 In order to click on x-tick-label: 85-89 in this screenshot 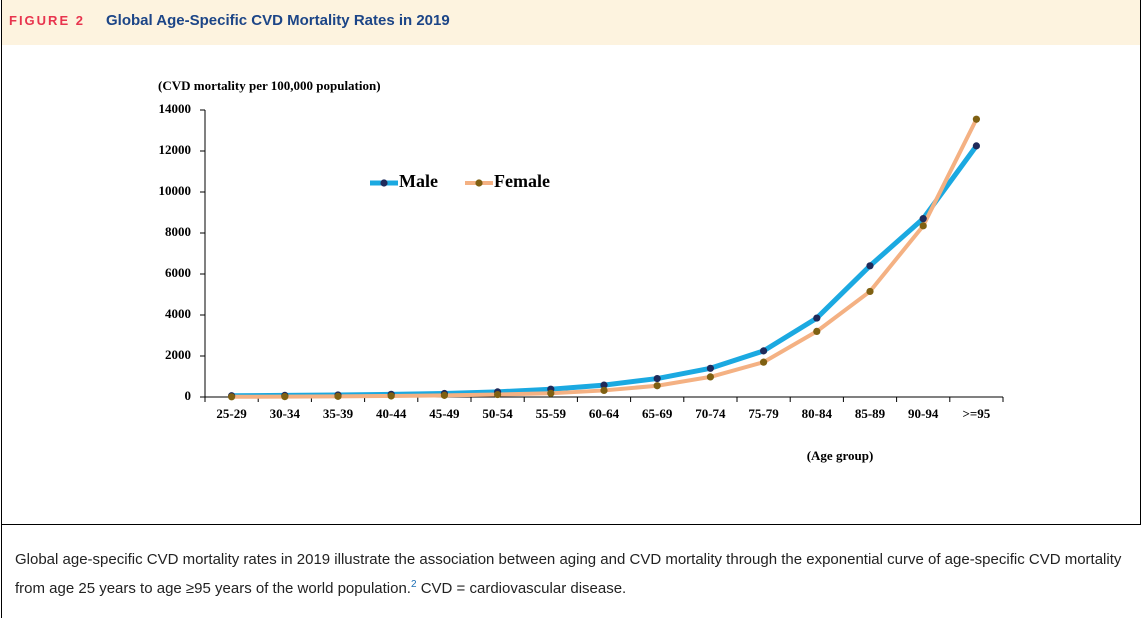, I will do `click(870, 413)`.